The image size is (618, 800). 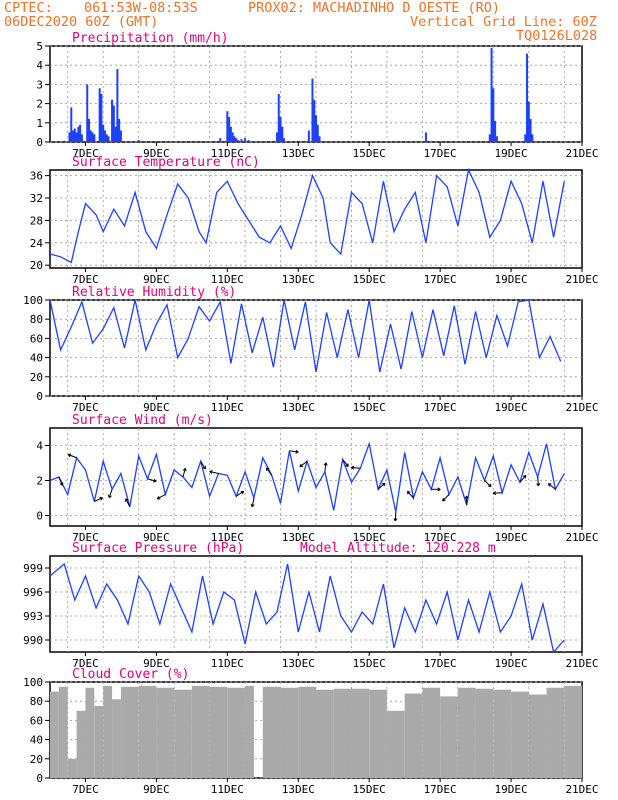 I want to click on header-run-time: 06DEC2020 60Z (GMT), so click(x=81, y=22).